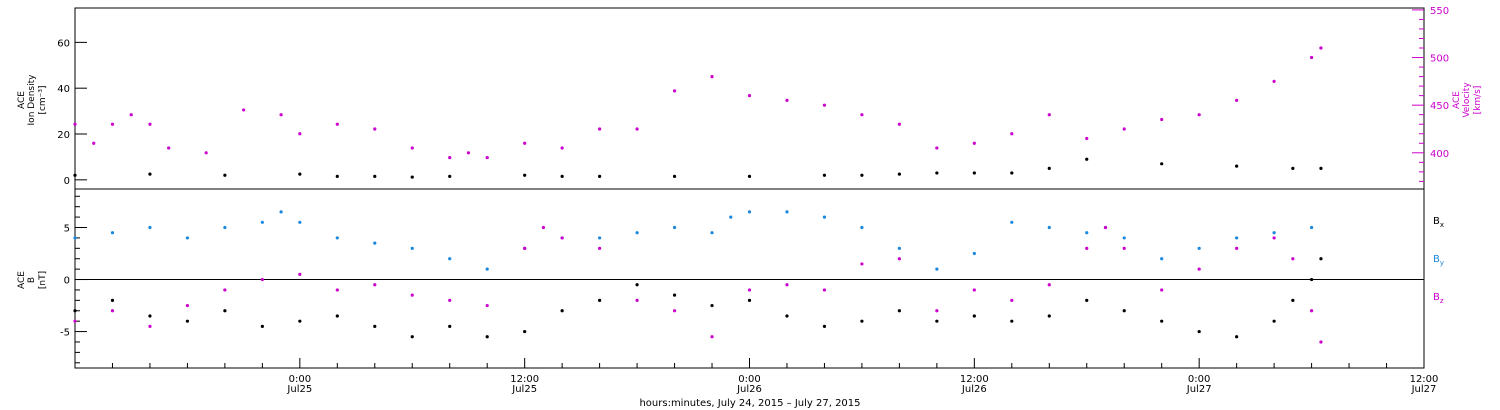  I want to click on legend-bz: Bz, so click(1438, 298).